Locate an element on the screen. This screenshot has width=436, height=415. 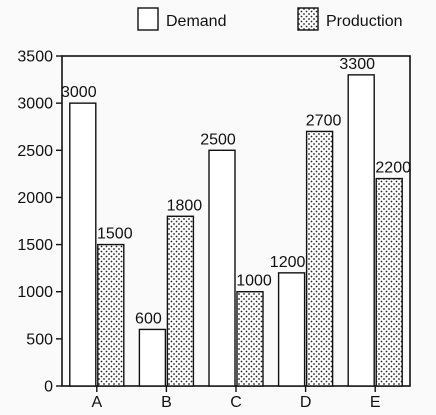
bar-production-e is located at coordinates (389, 282).